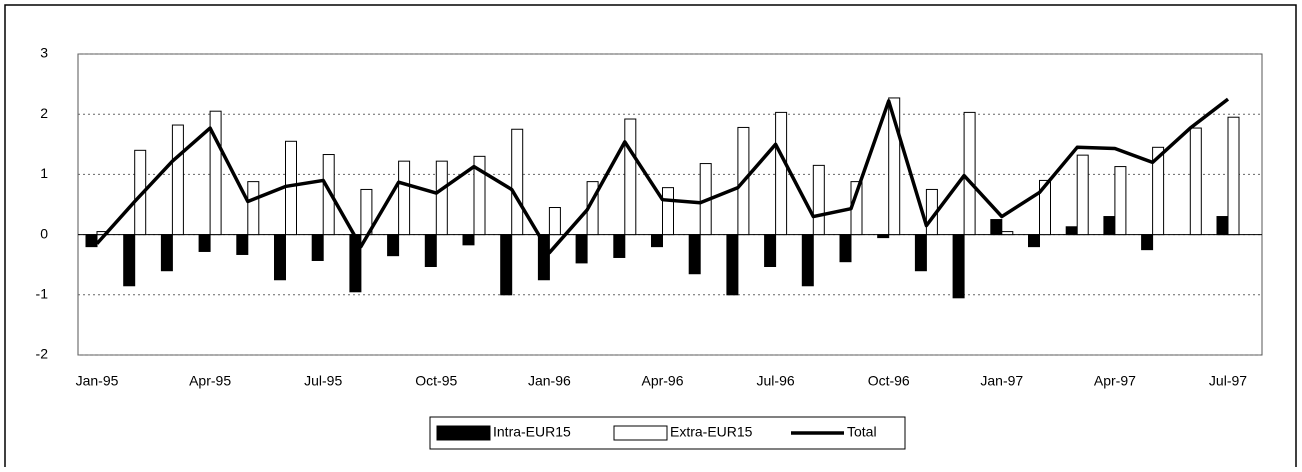 The height and width of the screenshot is (472, 1302). Describe the element at coordinates (549, 381) in the screenshot. I see `x-tick-label: Jan-96` at that location.